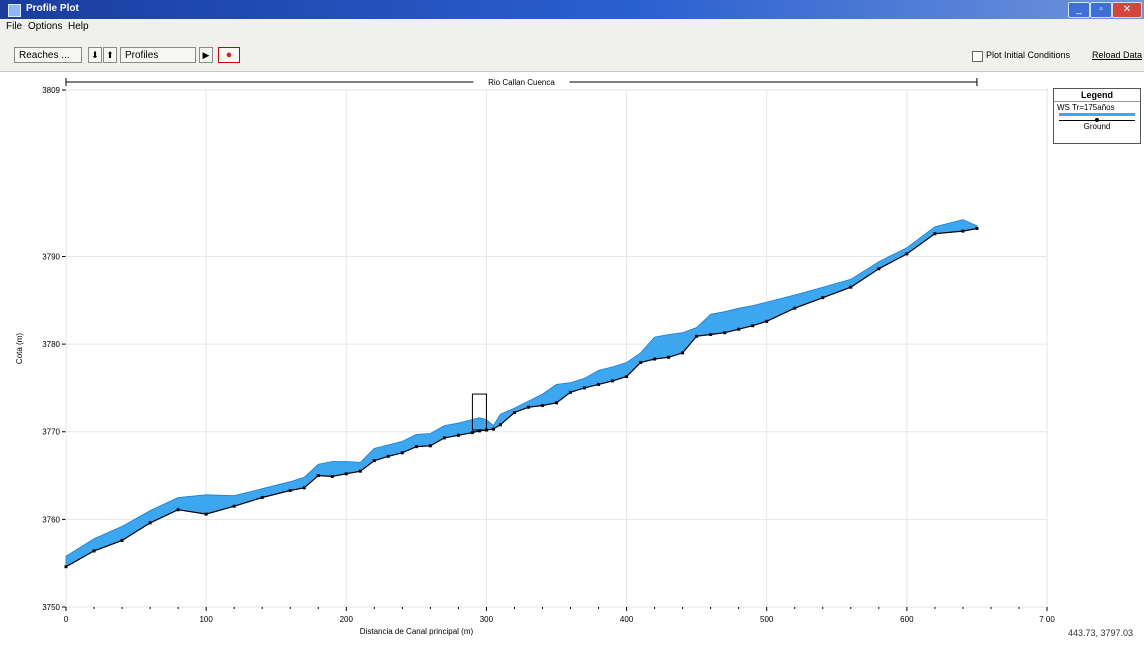 This screenshot has width=1144, height=649. What do you see at coordinates (1101, 10) in the screenshot?
I see `maximize-button: ▫` at bounding box center [1101, 10].